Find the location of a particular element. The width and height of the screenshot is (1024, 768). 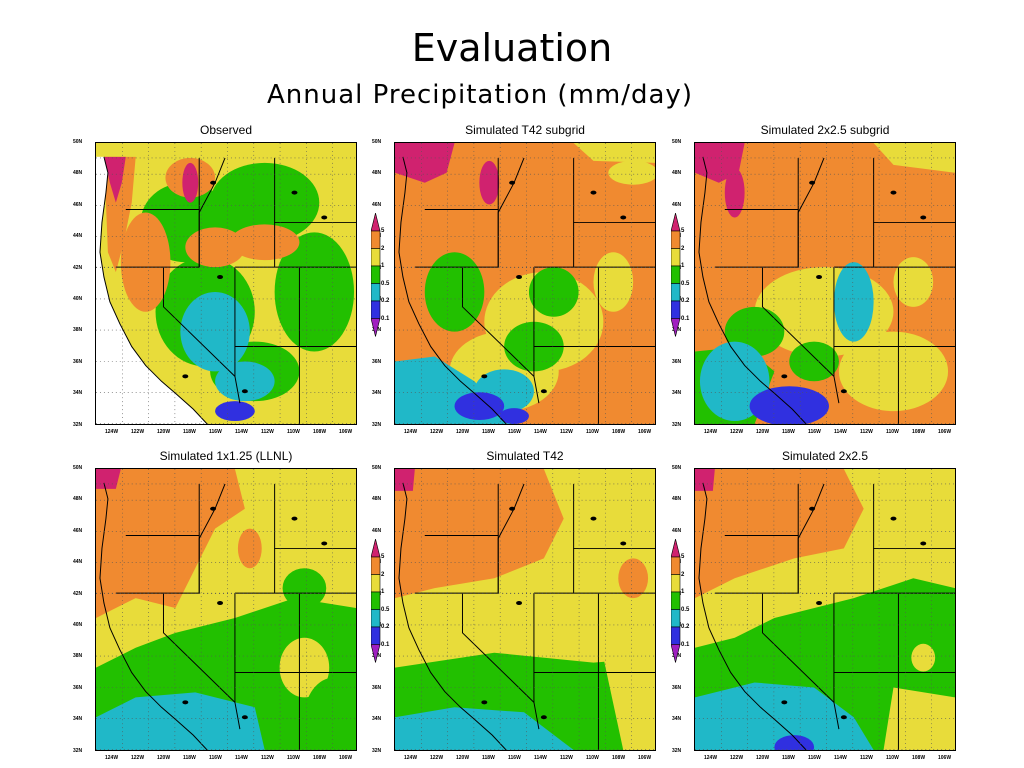

lat-tick-label: 40N is located at coordinates (78, 625).